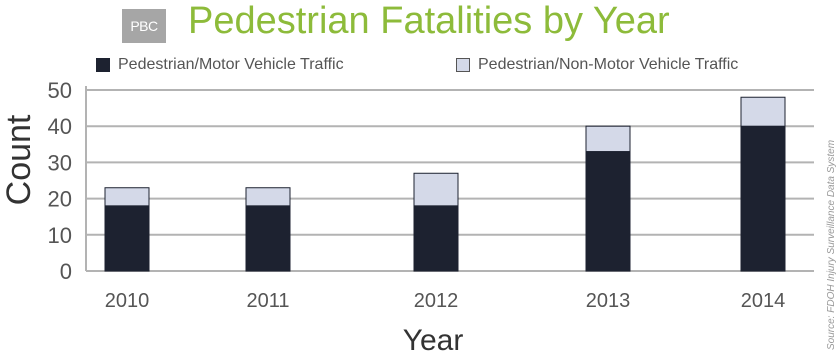 The width and height of the screenshot is (840, 357). I want to click on y-tick-label-20: 20, so click(60, 199).